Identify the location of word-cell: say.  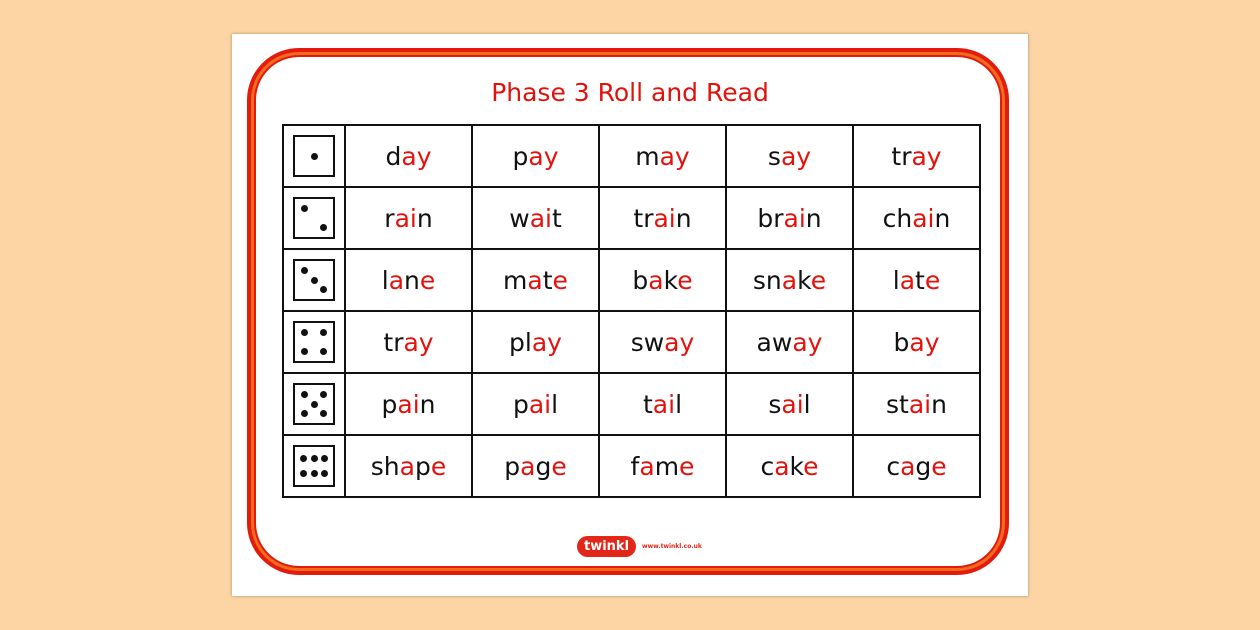
(789, 156).